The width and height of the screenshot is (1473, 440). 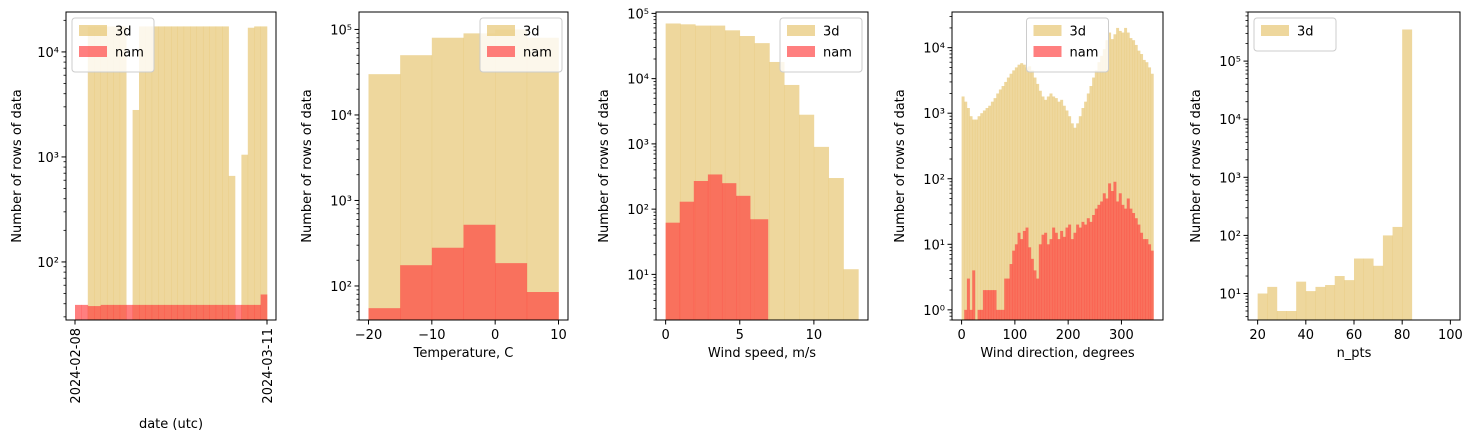 What do you see at coordinates (934, 245) in the screenshot?
I see `y-tick-label: 10¹` at bounding box center [934, 245].